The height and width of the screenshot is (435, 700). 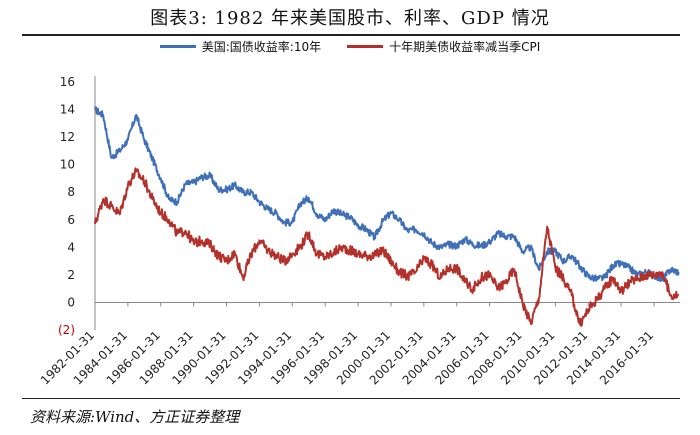 I want to click on figure-source: 资料来源:Wind、方正证券整理, so click(x=135, y=417).